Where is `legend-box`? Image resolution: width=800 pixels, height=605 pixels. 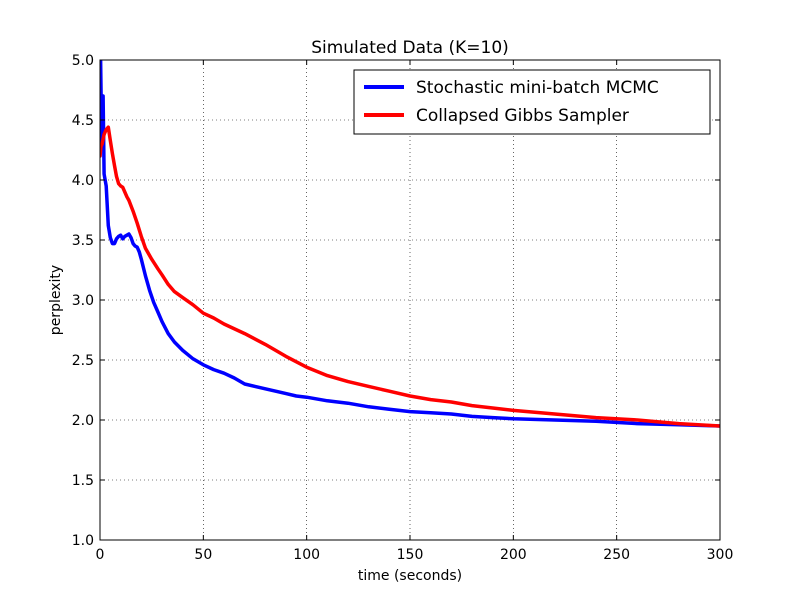
legend-box is located at coordinates (532, 102).